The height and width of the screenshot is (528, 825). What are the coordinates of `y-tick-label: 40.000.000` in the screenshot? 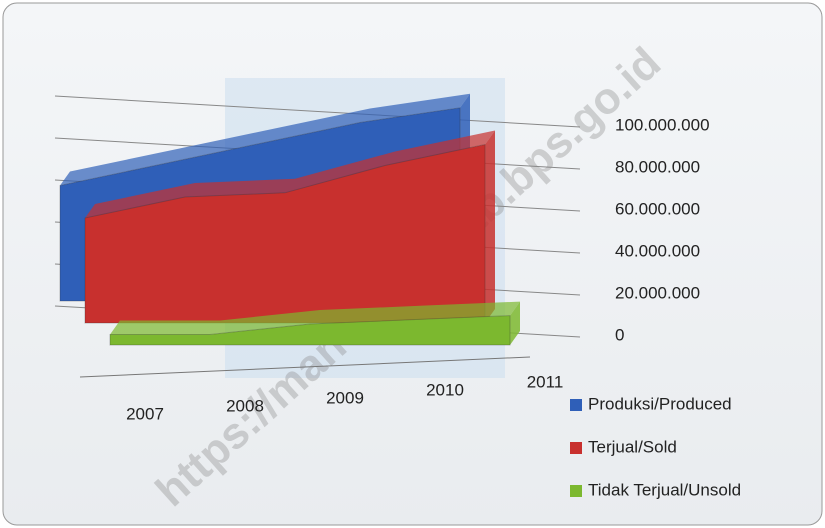 It's located at (657, 250).